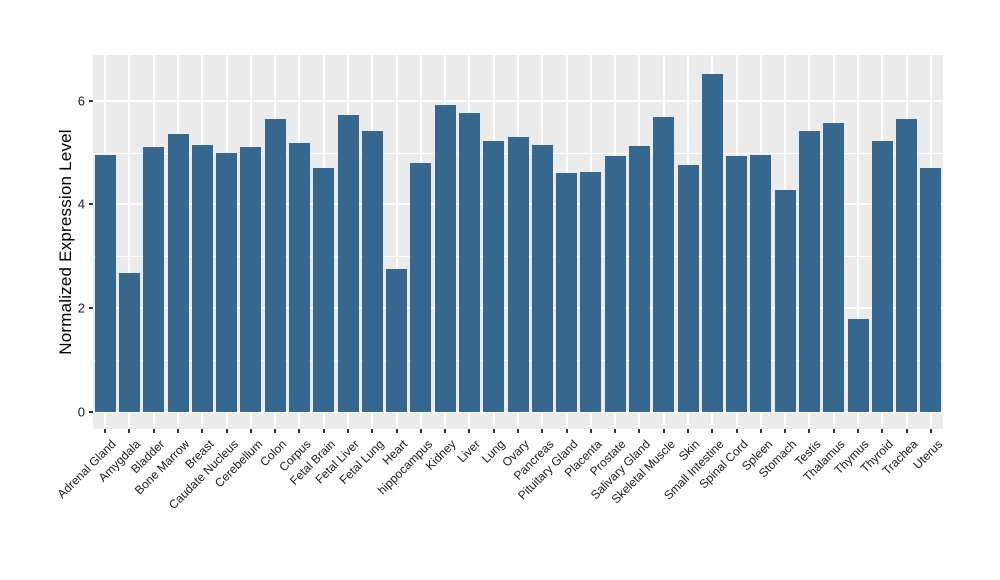 This screenshot has width=1000, height=580. I want to click on x-axis-label: Liver, so click(469, 451).